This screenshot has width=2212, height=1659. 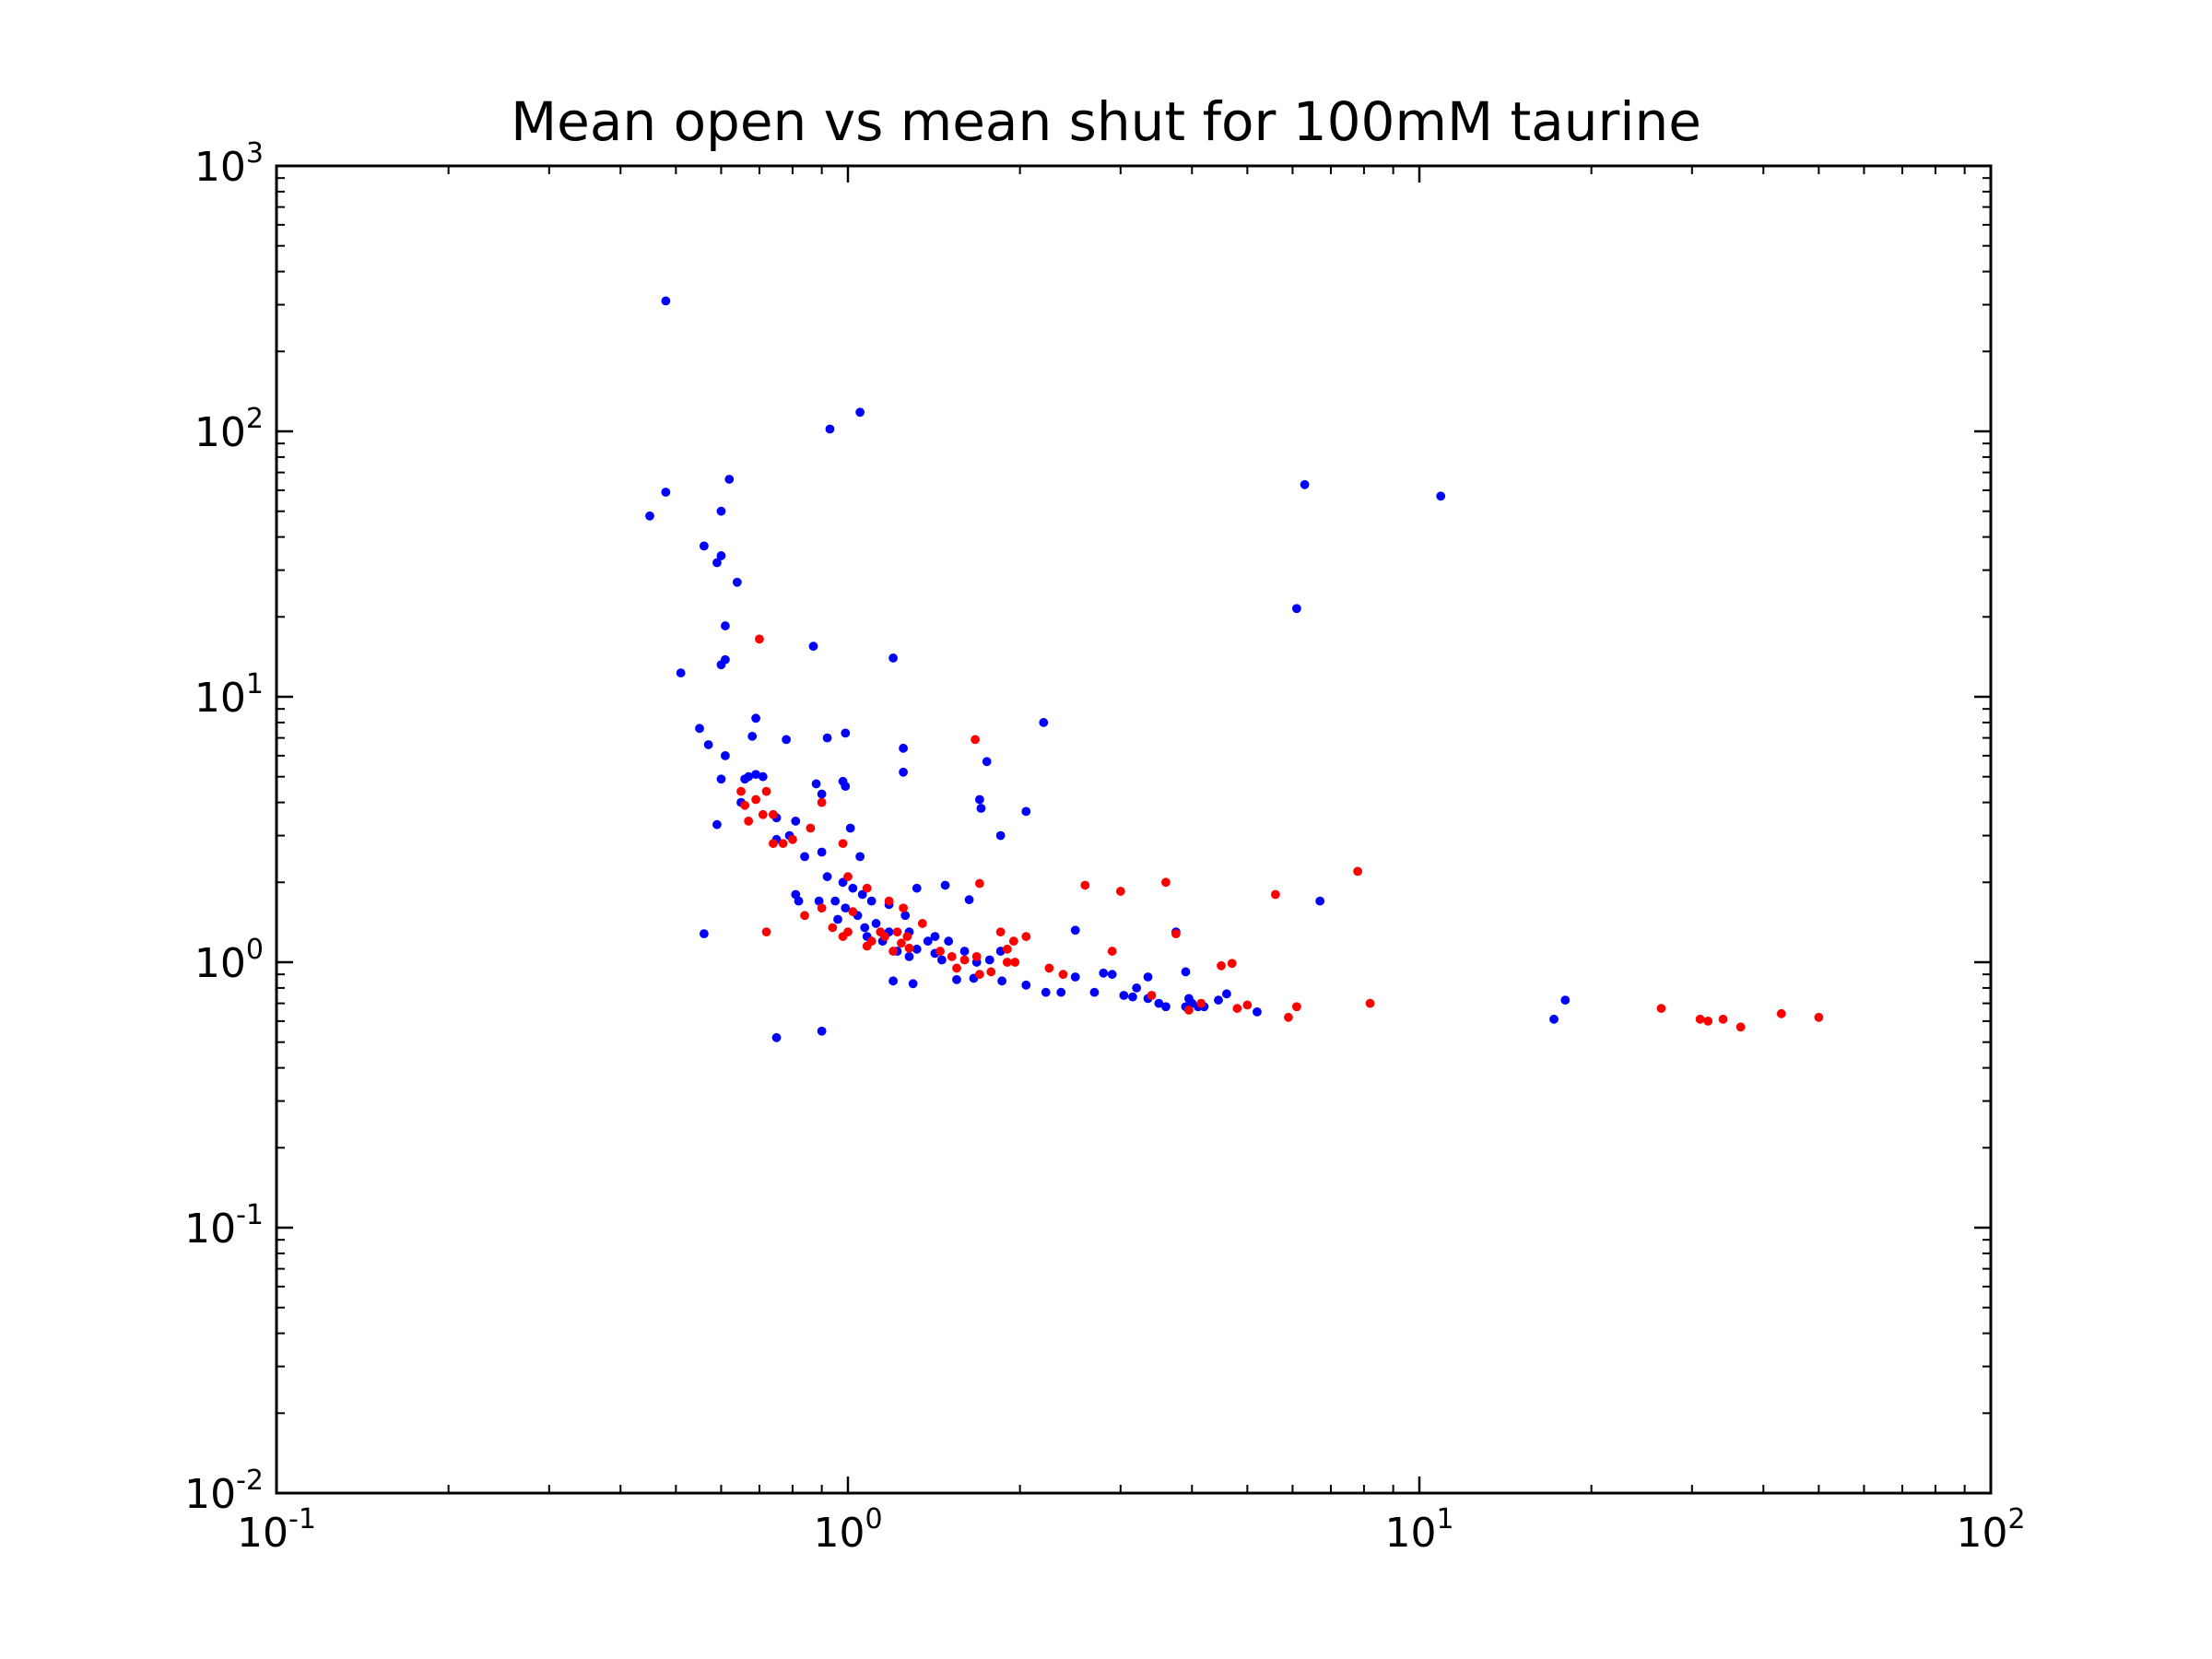 I want to click on y-tick-label: 10⁻², so click(x=224, y=1491).